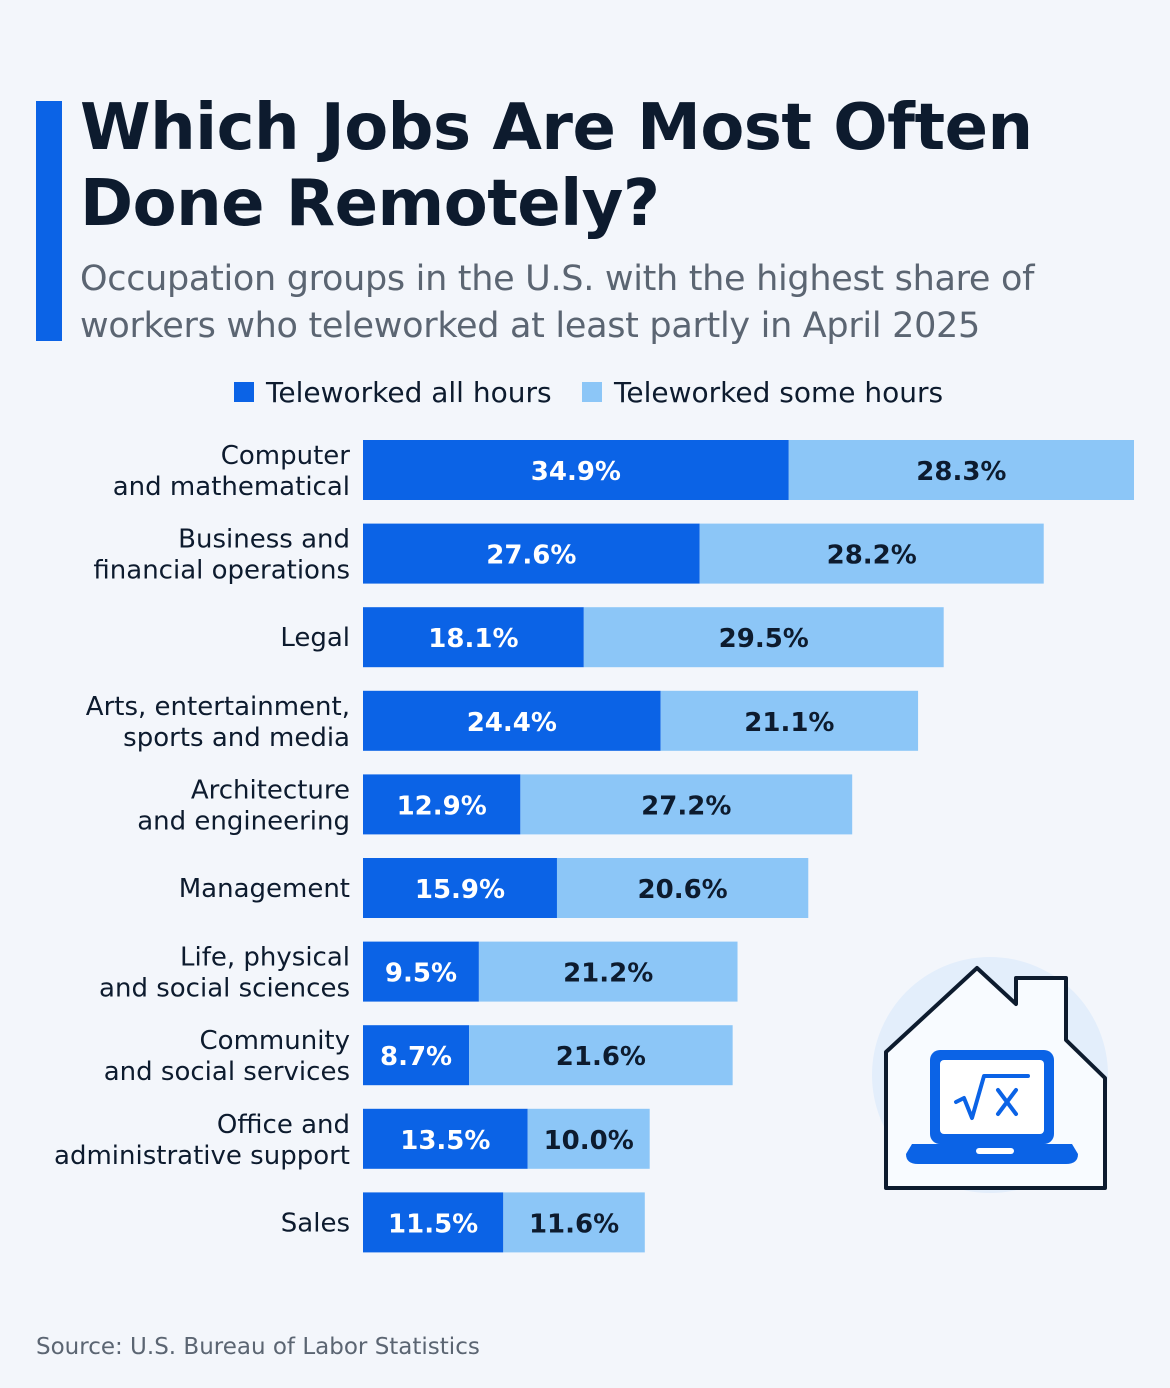 The image size is (1170, 1388). I want to click on legend-item-all-hours: Teleworked all hours, so click(393, 392).